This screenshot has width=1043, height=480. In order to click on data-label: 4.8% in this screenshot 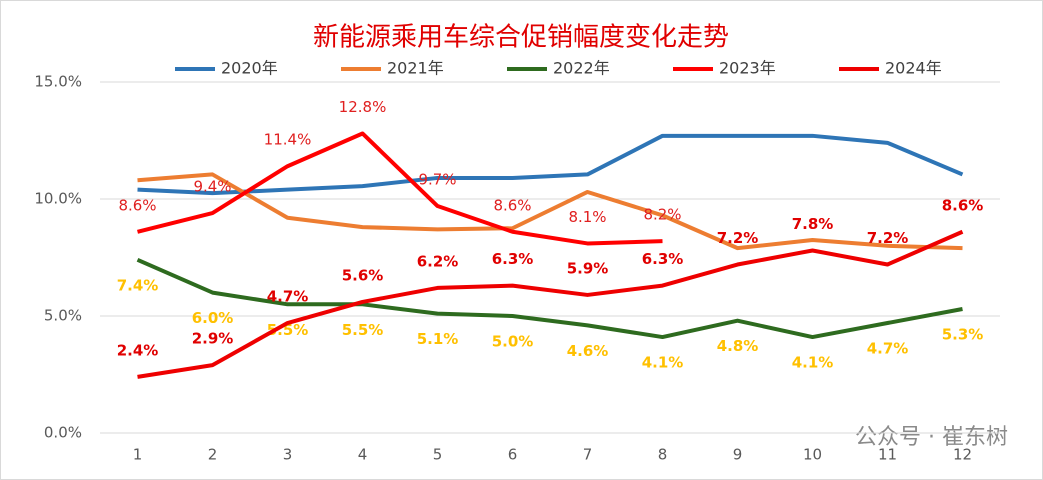, I will do `click(738, 346)`.